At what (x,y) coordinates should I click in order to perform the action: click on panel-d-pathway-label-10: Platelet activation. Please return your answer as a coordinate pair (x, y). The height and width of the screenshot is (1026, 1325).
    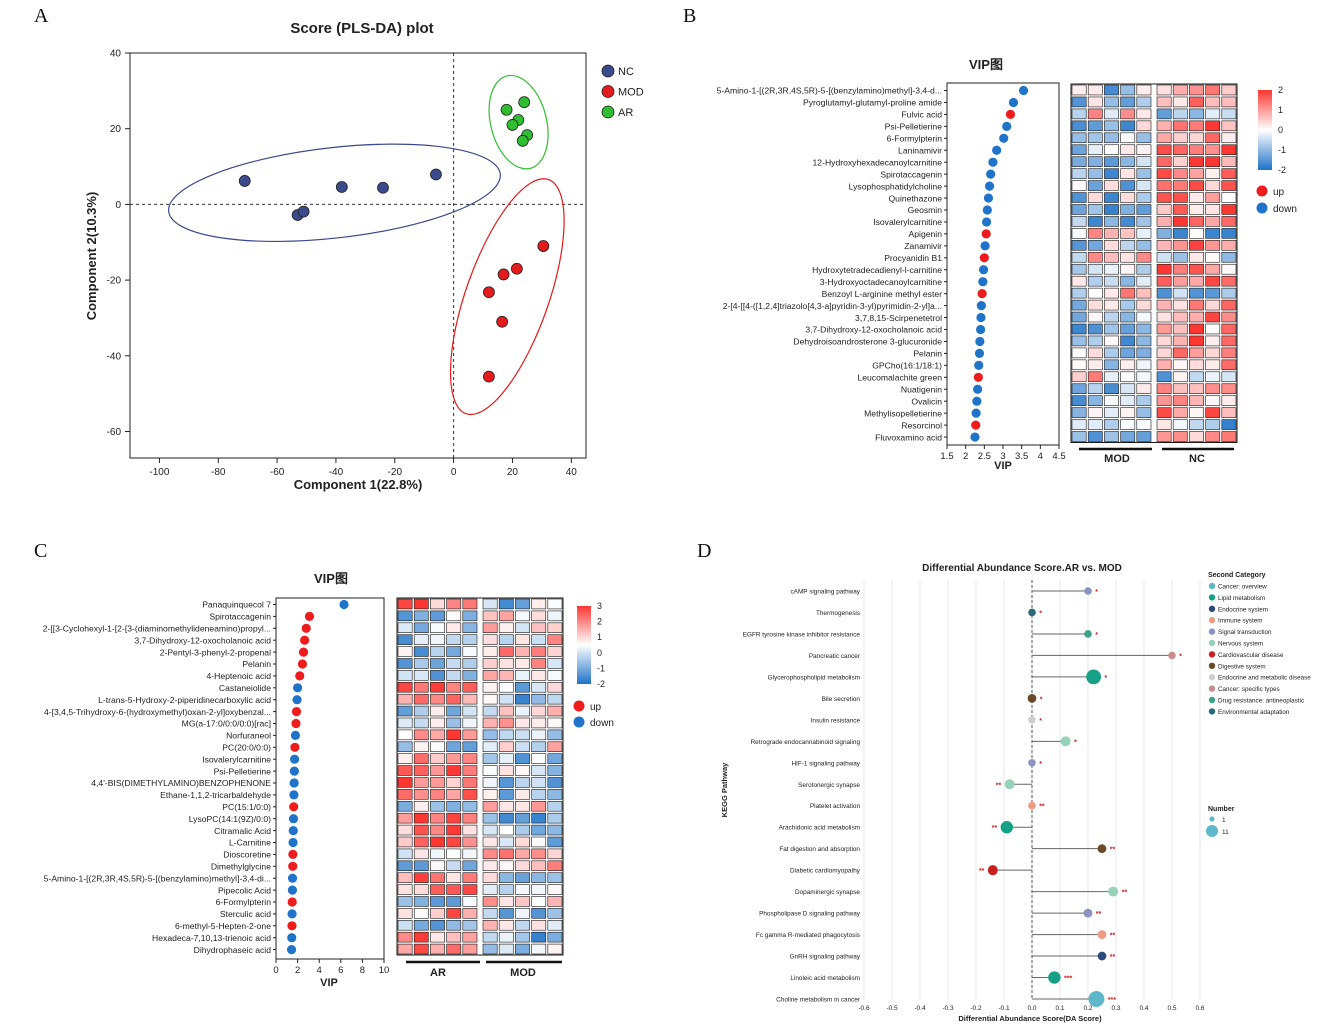
    Looking at the image, I should click on (835, 806).